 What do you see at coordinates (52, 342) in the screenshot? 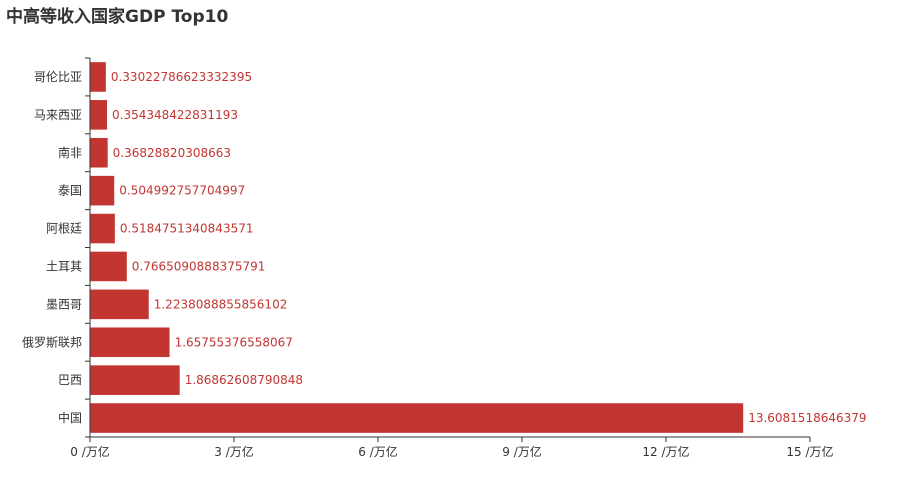
I see `y-tick-label: 俄罗斯联邦` at bounding box center [52, 342].